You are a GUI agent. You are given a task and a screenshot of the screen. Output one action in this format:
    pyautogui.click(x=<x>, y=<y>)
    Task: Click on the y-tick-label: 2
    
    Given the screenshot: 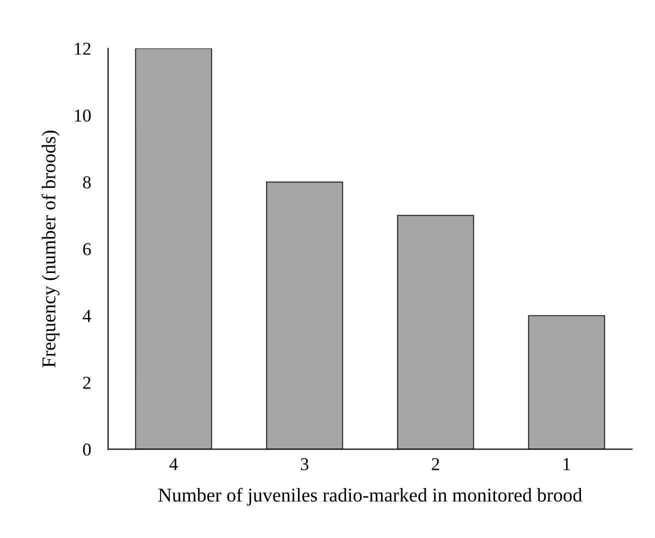 What is the action you would take?
    pyautogui.click(x=86, y=382)
    